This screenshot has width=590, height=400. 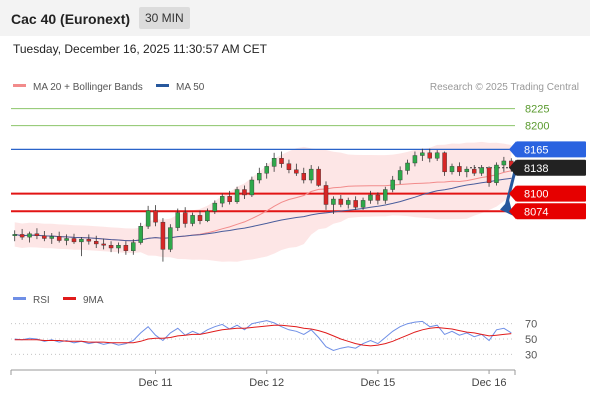 I want to click on rsi-legend-label-1: 9MA, so click(x=93, y=300).